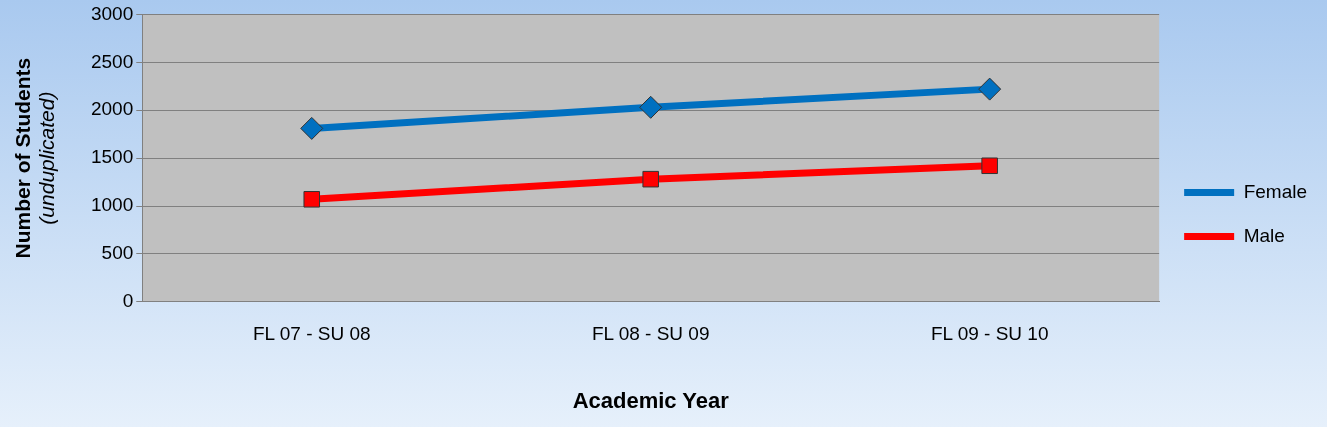 This screenshot has width=1327, height=427. I want to click on legend-label: Female, so click(1275, 191).